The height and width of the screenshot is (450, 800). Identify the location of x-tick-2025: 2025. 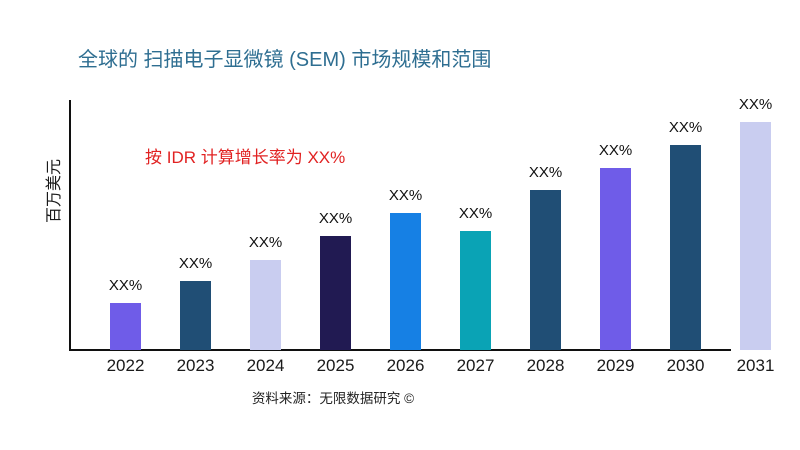
(335, 365).